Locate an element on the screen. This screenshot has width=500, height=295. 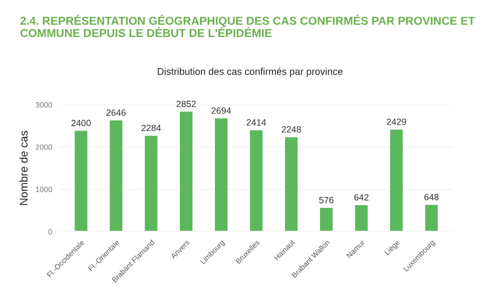
data-label: 2400 is located at coordinates (81, 123).